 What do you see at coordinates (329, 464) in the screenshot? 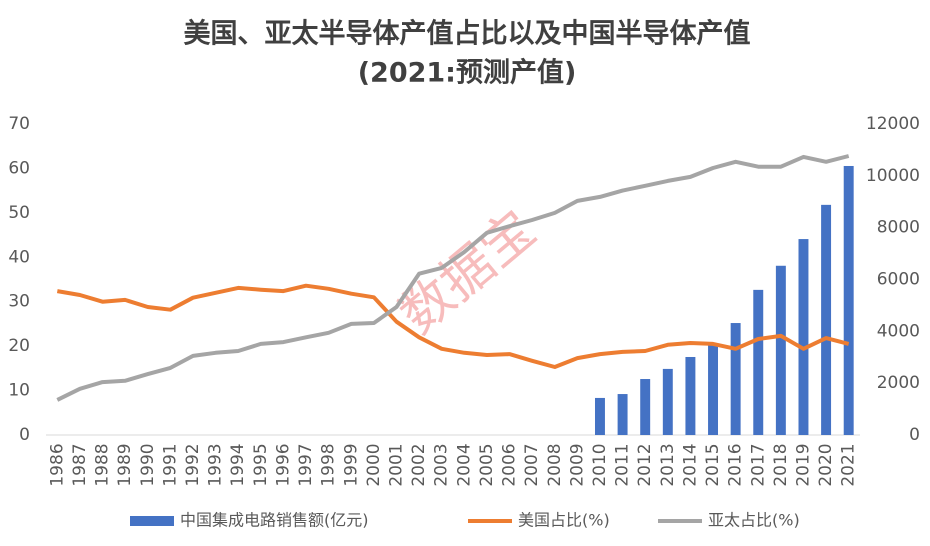
I see `x-tick-label: 1998` at bounding box center [329, 464].